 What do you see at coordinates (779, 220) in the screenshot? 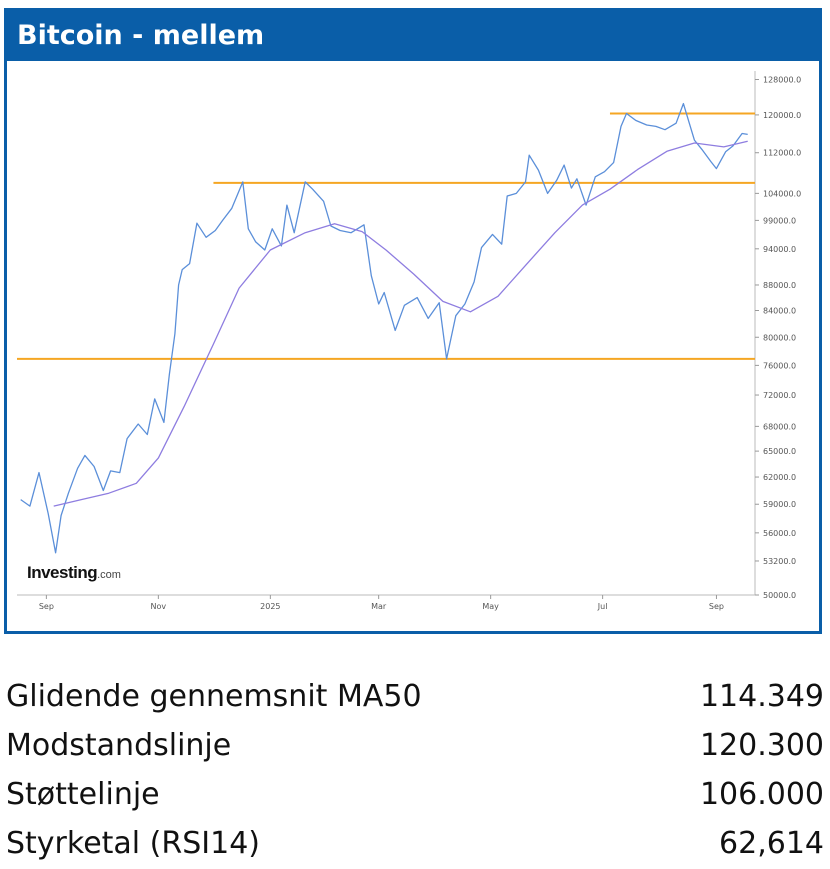
I see `y-tick-label: 99000.0` at bounding box center [779, 220].